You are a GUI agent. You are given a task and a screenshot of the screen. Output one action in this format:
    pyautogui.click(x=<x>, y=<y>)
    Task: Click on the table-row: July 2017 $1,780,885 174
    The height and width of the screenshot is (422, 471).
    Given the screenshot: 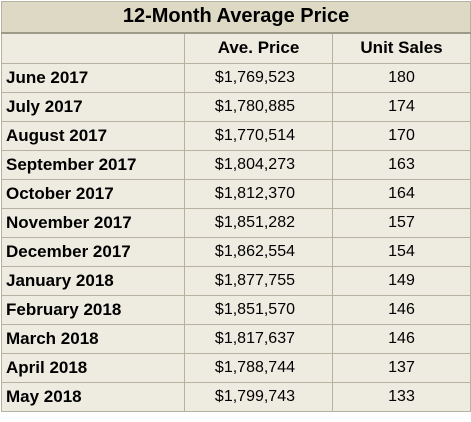 What is the action you would take?
    pyautogui.click(x=236, y=107)
    